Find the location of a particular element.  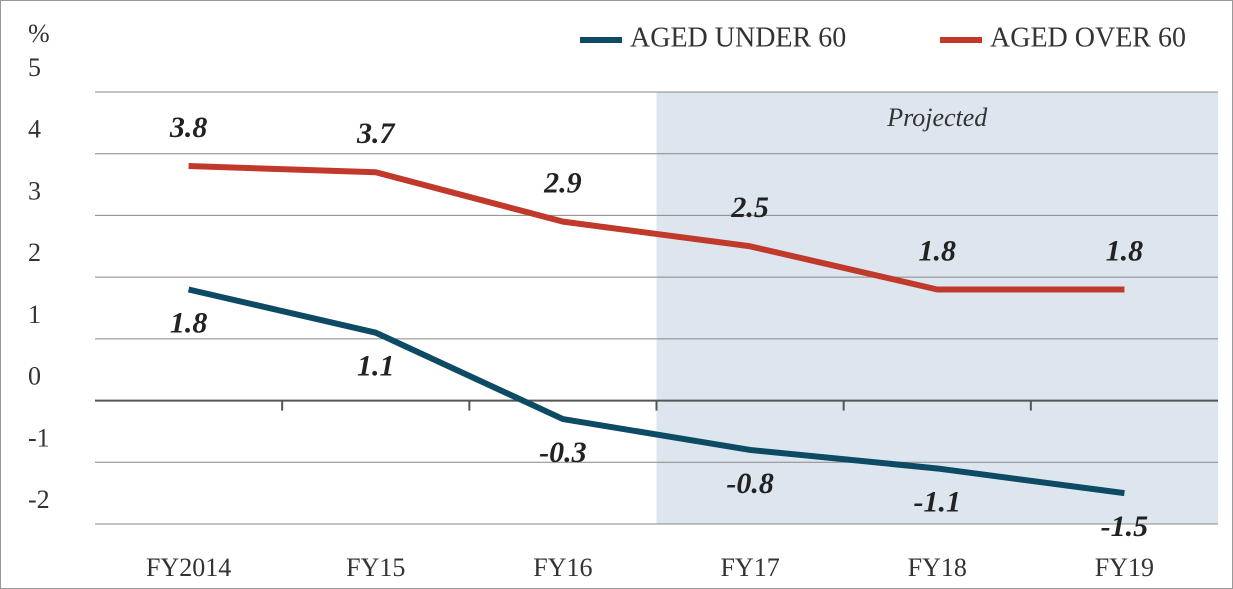

y-axis-label: % is located at coordinates (39, 33).